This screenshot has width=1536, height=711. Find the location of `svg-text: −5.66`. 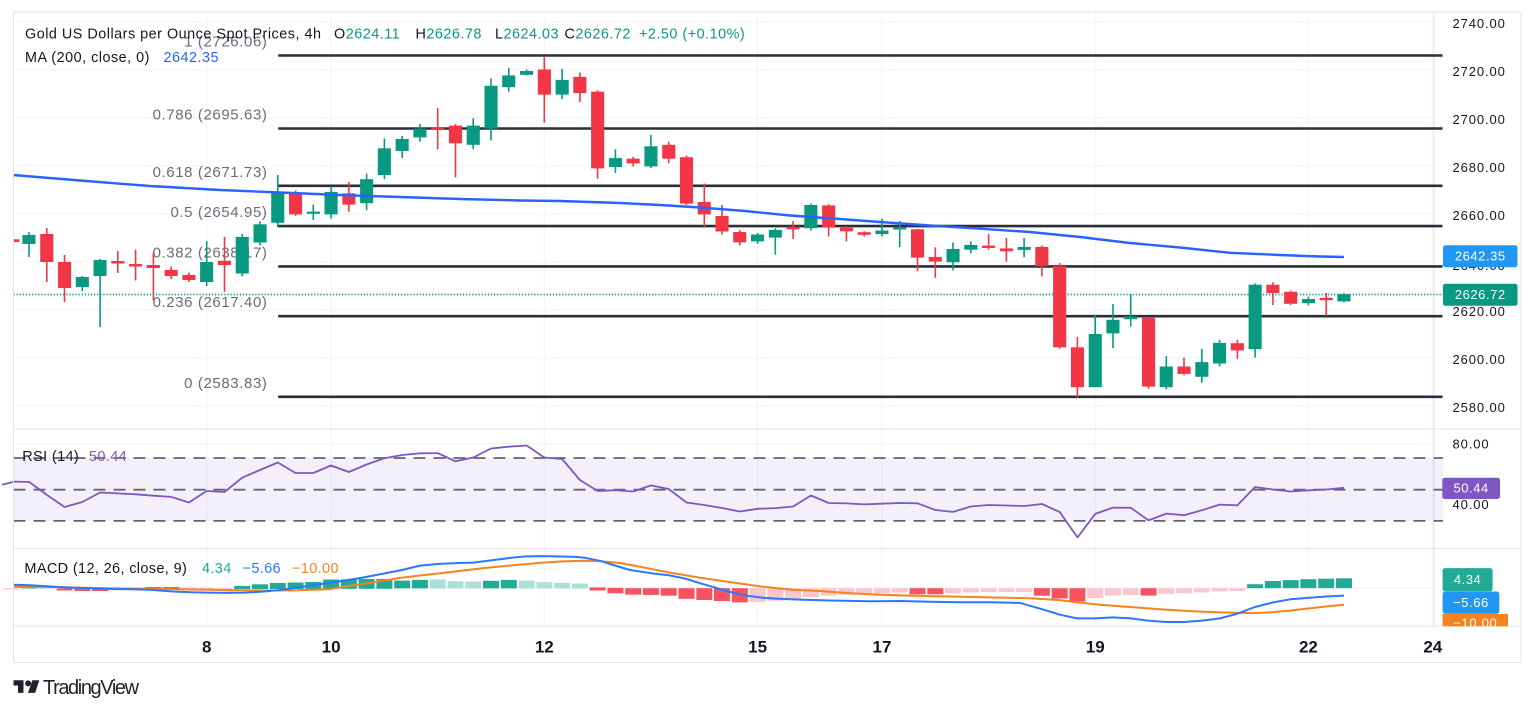

svg-text: −5.66 is located at coordinates (1471, 602).